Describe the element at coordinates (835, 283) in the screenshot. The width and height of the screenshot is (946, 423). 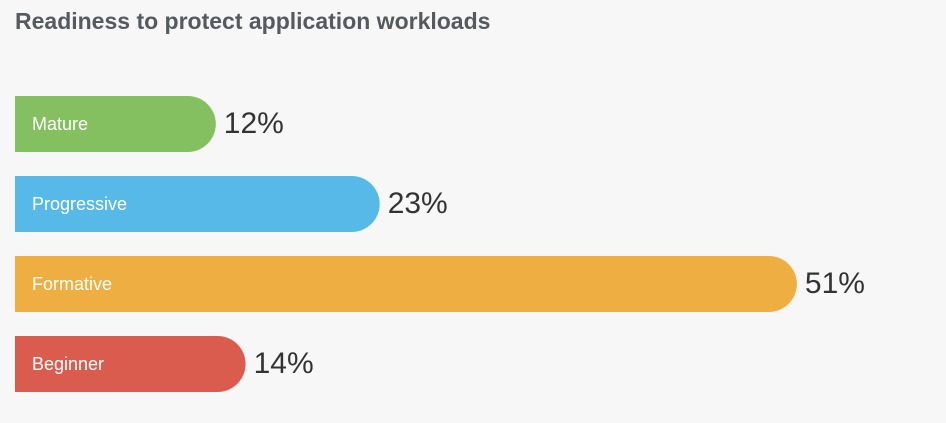
I see `value-label: 51%` at that location.